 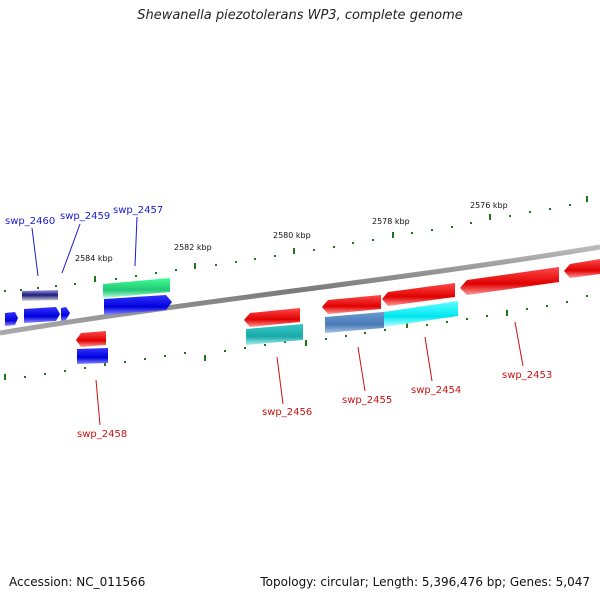 What do you see at coordinates (436, 390) in the screenshot?
I see `gene-label-swp-2454: swp_2454` at bounding box center [436, 390].